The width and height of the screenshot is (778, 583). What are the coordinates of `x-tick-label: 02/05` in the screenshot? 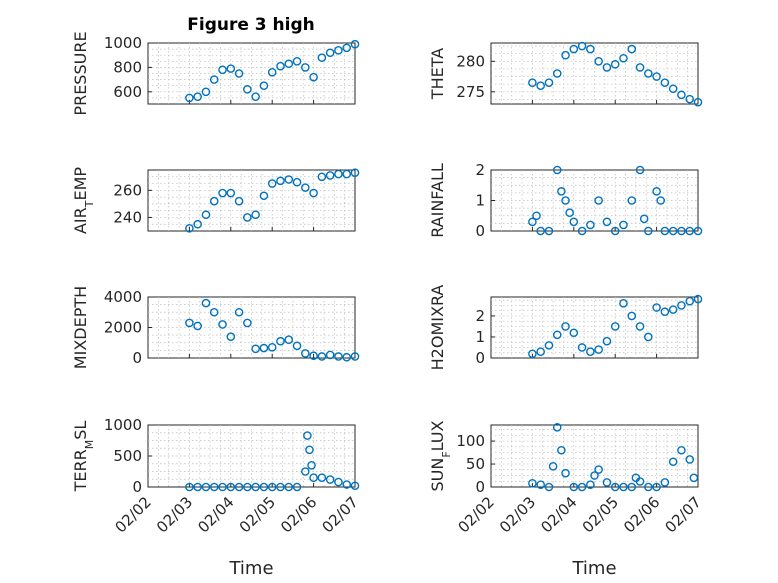 It's located at (257, 514).